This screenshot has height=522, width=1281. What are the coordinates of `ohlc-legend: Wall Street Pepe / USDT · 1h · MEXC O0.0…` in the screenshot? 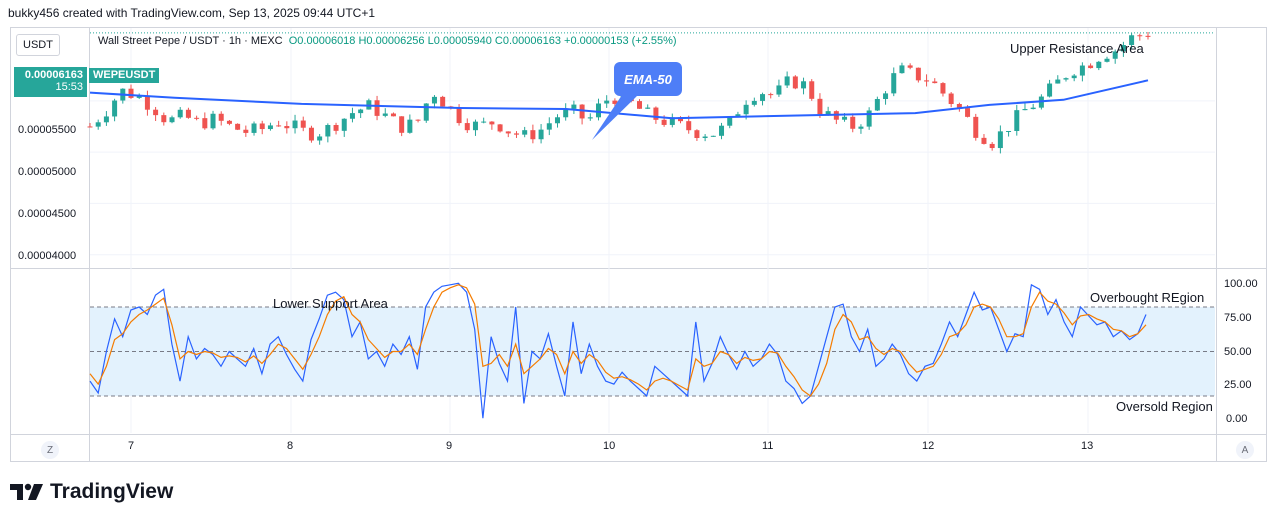 It's located at (387, 41).